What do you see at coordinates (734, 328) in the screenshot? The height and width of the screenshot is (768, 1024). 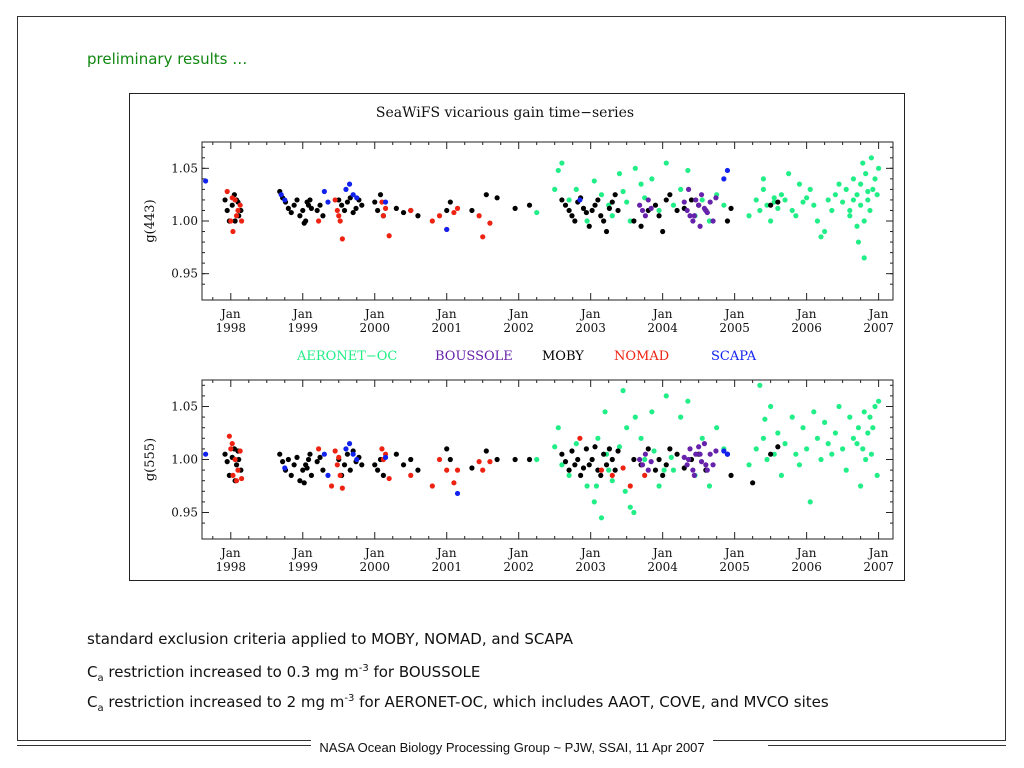 I see `x-tick-label-year: 2005` at bounding box center [734, 328].